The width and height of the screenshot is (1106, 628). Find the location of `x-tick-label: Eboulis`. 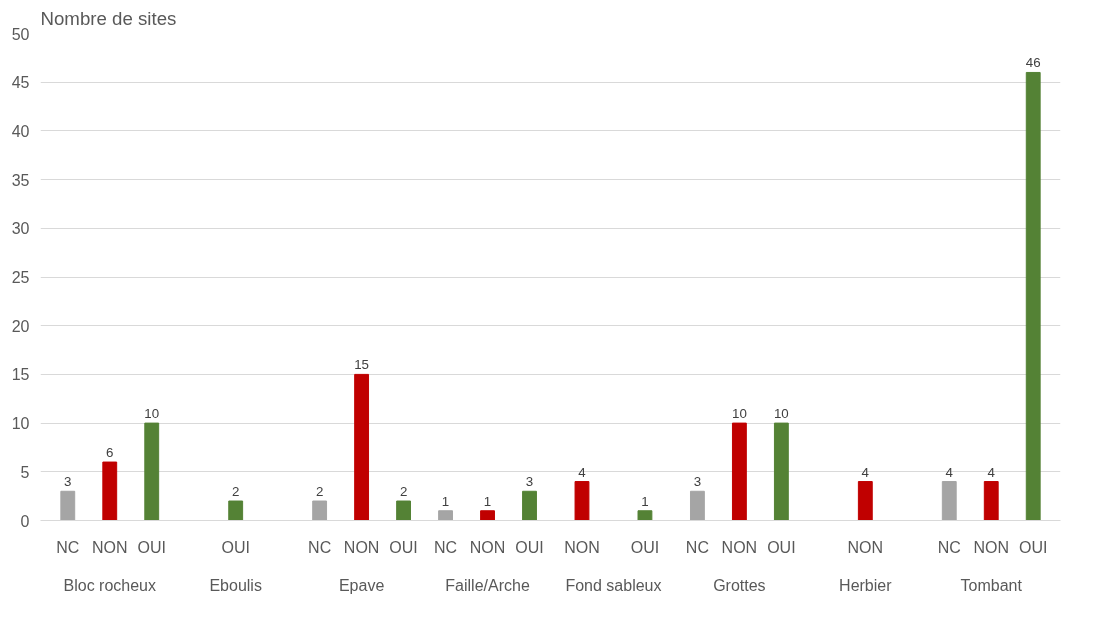

x-tick-label: Eboulis is located at coordinates (235, 585).